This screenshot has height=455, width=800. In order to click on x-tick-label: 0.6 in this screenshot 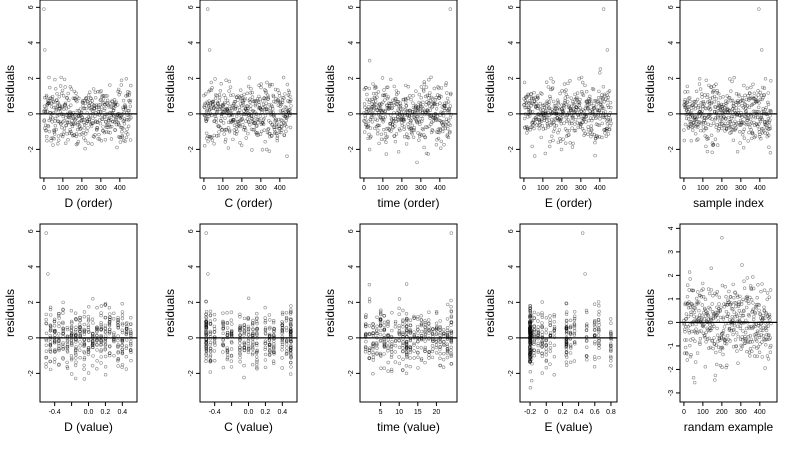, I will do `click(595, 412)`.